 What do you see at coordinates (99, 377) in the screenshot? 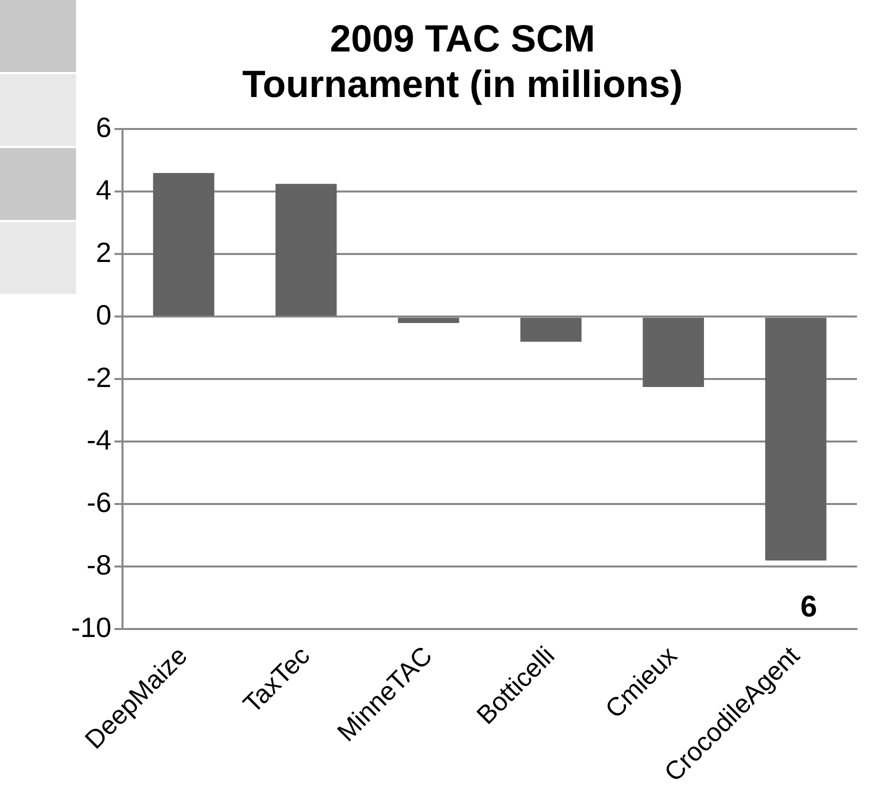
I see `y-tick-label: -2` at bounding box center [99, 377].